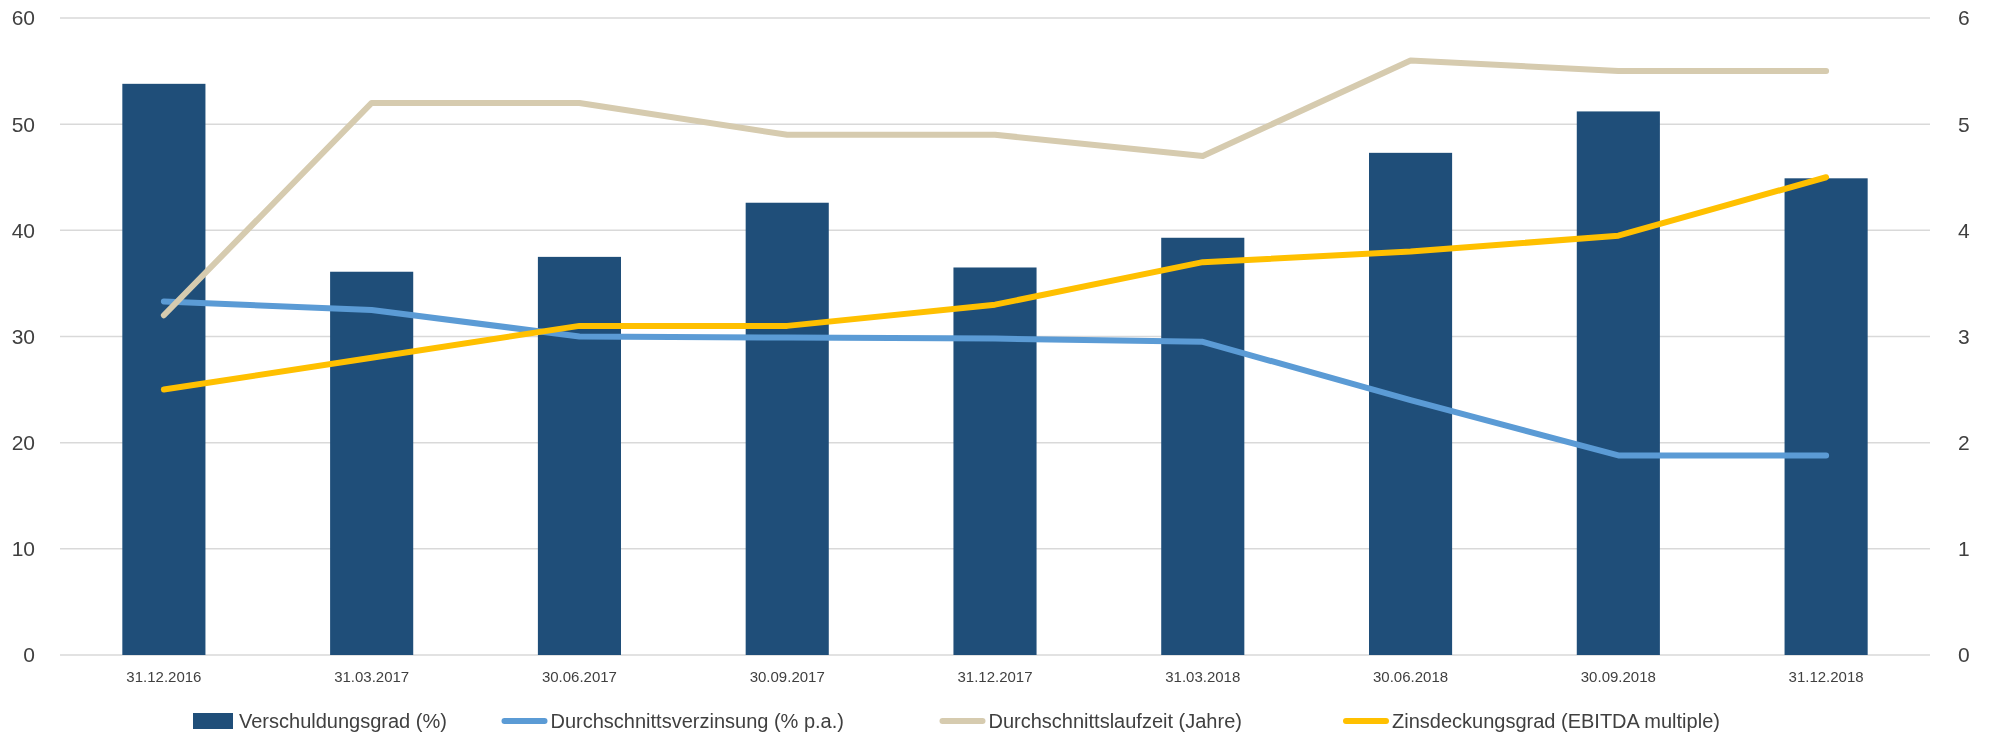 Image resolution: width=2000 pixels, height=743 pixels. I want to click on x-tick-label: 30.09.2017, so click(787, 677).